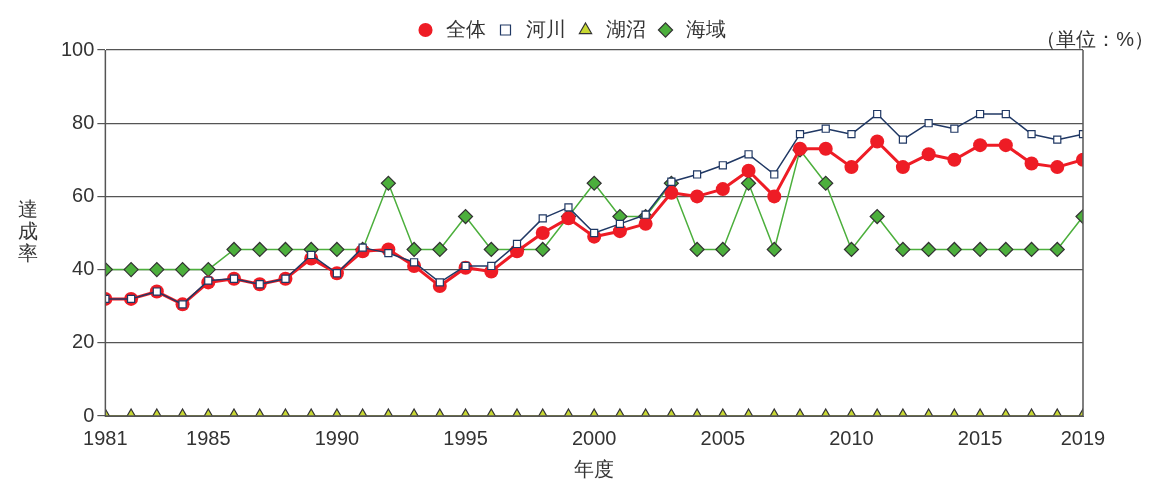  I want to click on x-tick-label: 2015, so click(980, 437).